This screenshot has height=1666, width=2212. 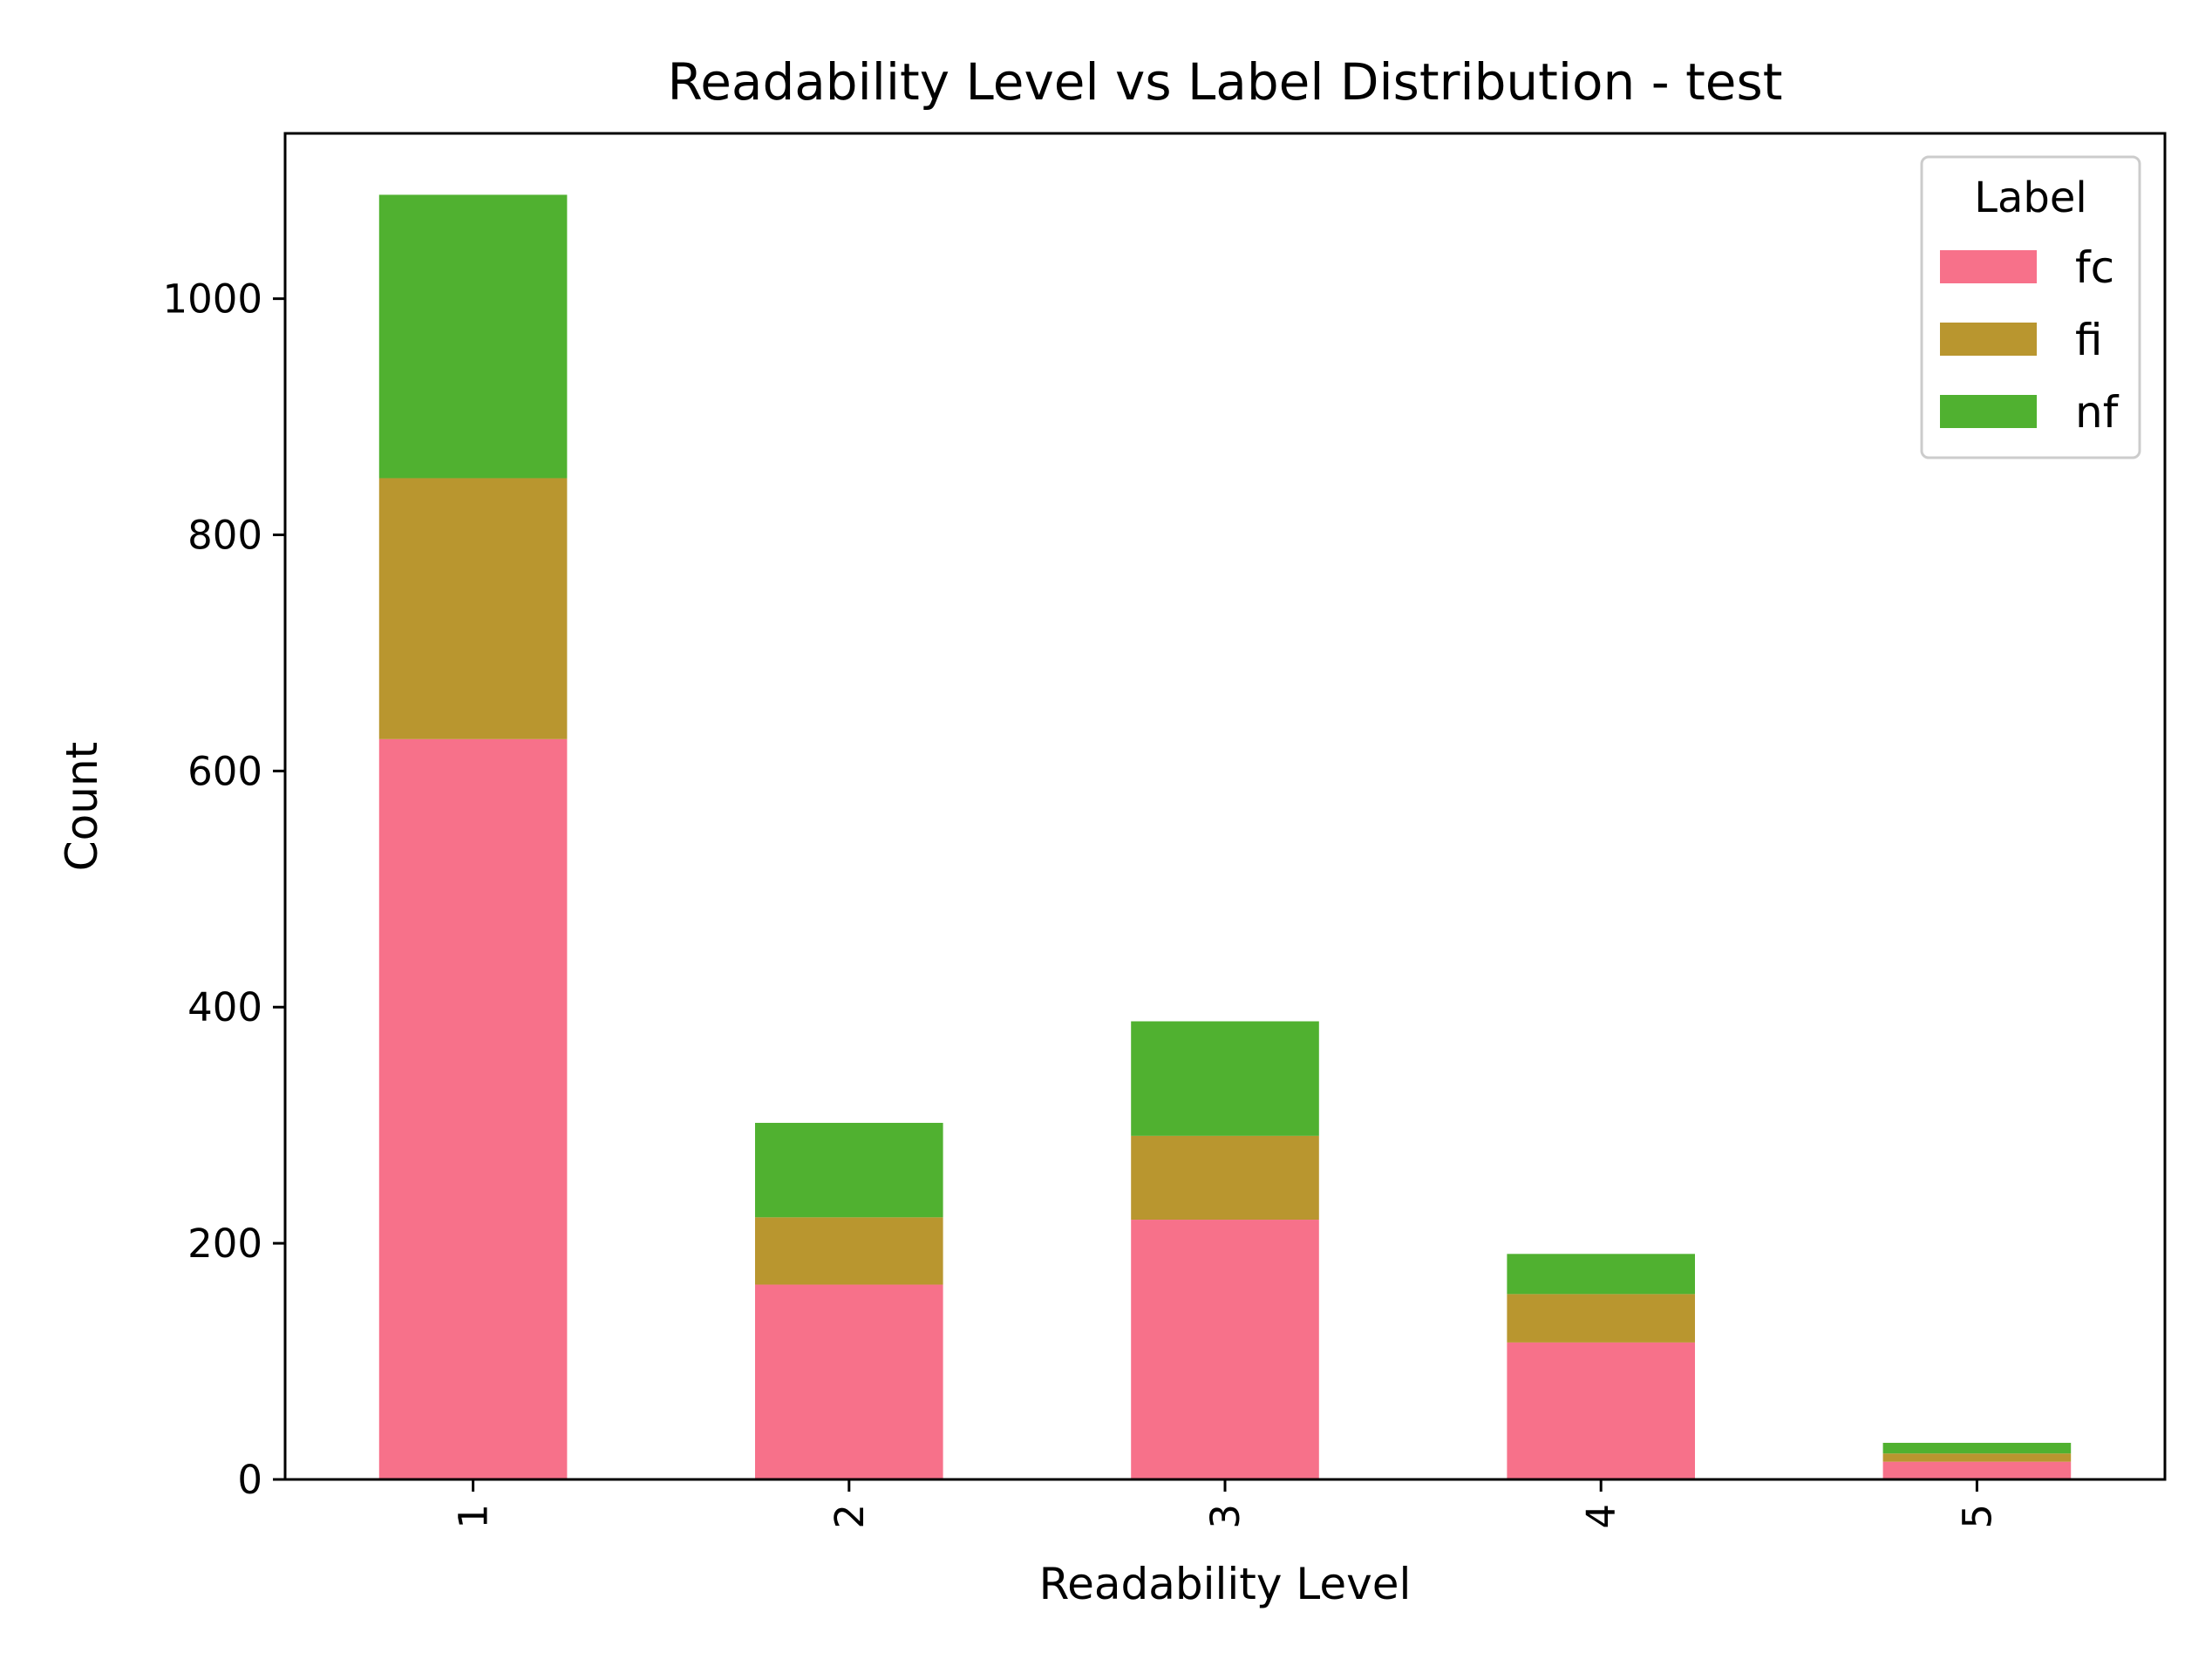 What do you see at coordinates (1977, 1516) in the screenshot?
I see `x-tick-label: 5` at bounding box center [1977, 1516].